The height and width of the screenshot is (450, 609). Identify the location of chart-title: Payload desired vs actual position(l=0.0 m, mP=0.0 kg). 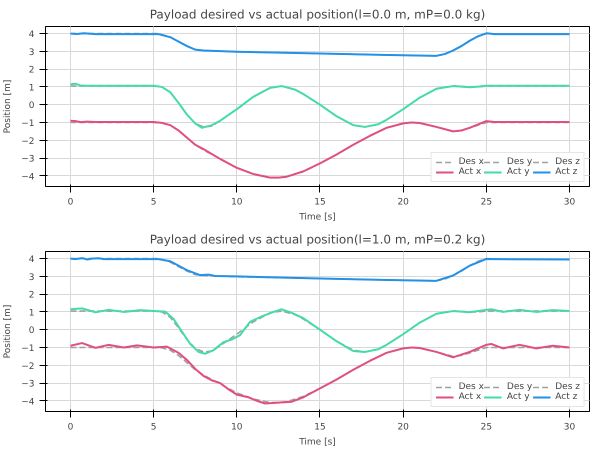
(318, 15).